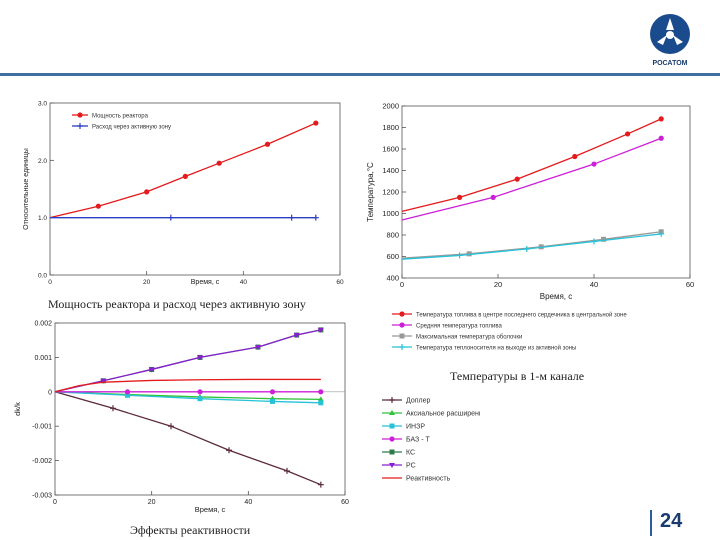  I want to click on reactivity-x-axis-label: Время, с, so click(210, 509).